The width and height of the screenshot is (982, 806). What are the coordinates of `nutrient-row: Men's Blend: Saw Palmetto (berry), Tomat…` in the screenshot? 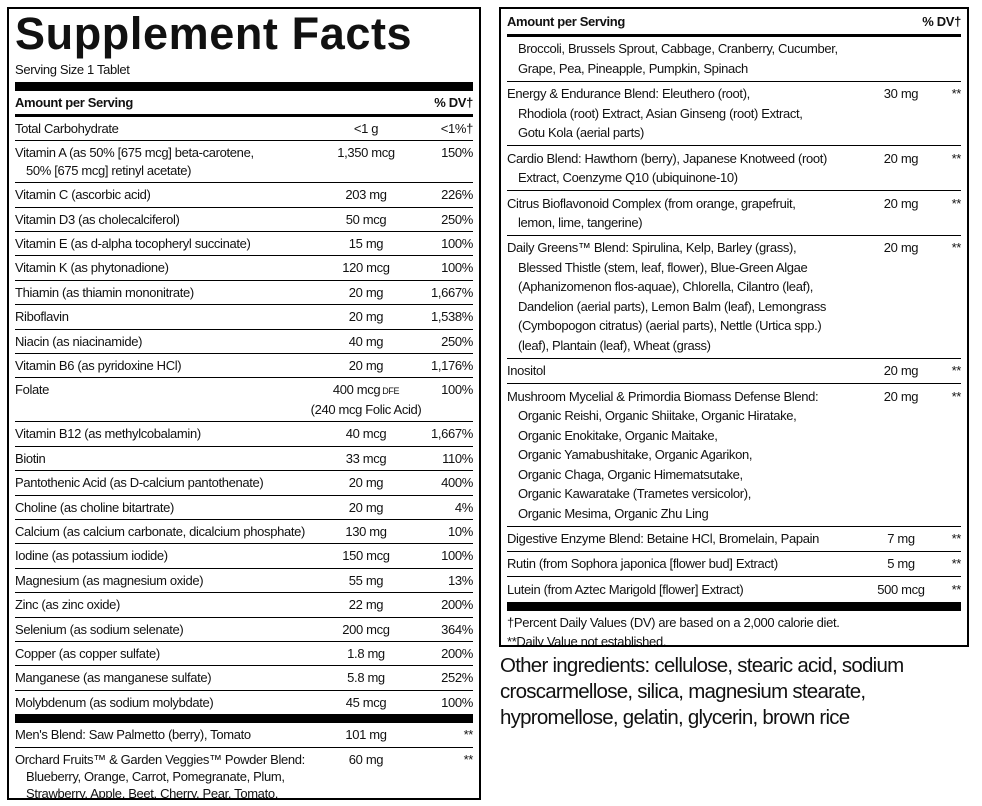 It's located at (244, 735).